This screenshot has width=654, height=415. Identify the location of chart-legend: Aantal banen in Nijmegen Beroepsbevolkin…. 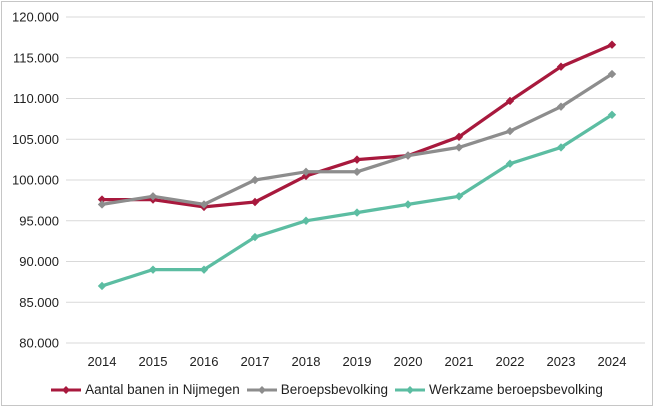
(327, 389).